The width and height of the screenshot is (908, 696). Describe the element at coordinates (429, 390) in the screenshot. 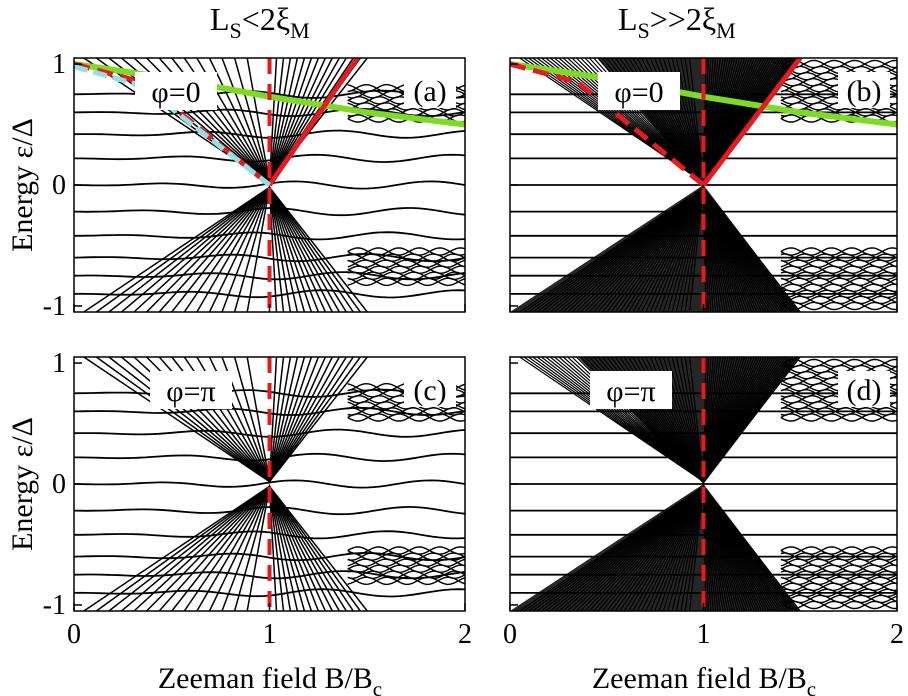

I see `panel-label: (c)` at that location.